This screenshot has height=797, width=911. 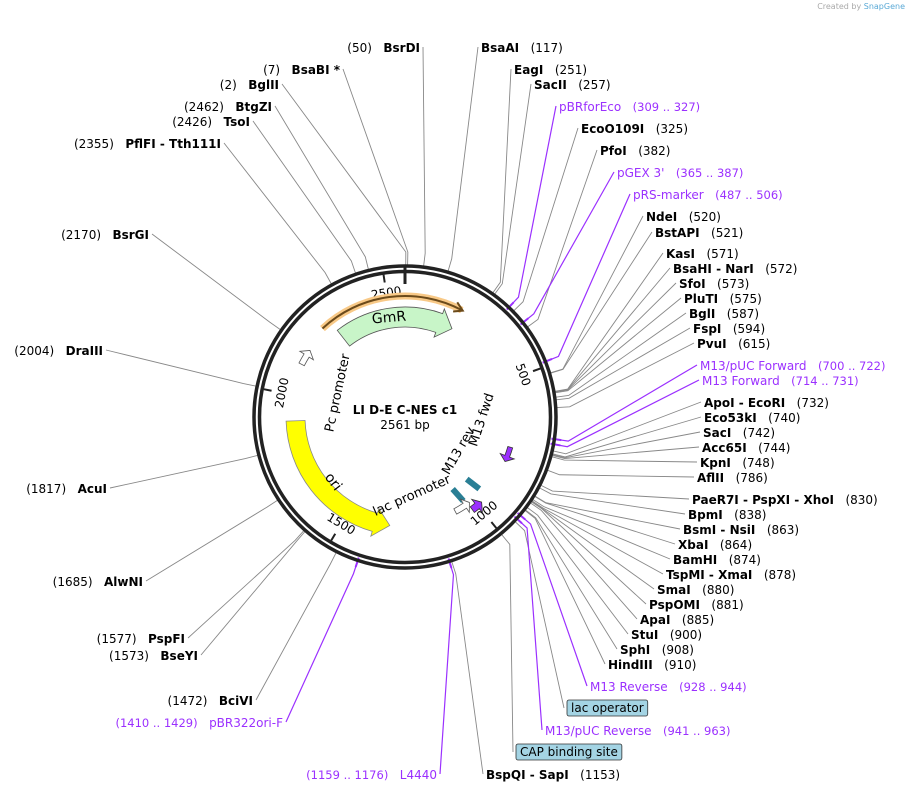 What do you see at coordinates (394, 326) in the screenshot?
I see `gmr-feature` at bounding box center [394, 326].